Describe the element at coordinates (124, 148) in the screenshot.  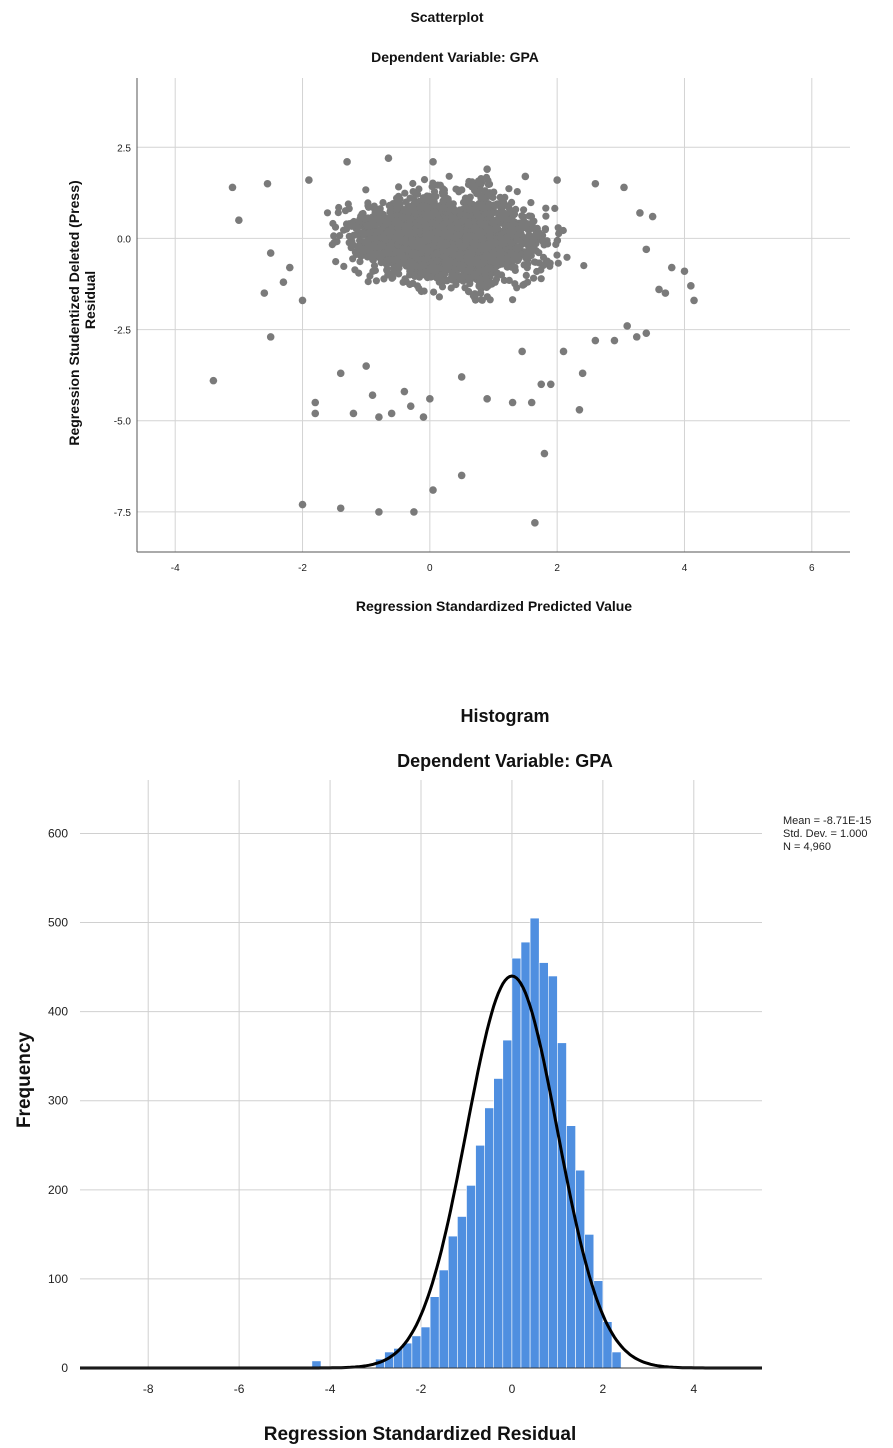
I see `scatter-y-tick-label: 2.5` at that location.